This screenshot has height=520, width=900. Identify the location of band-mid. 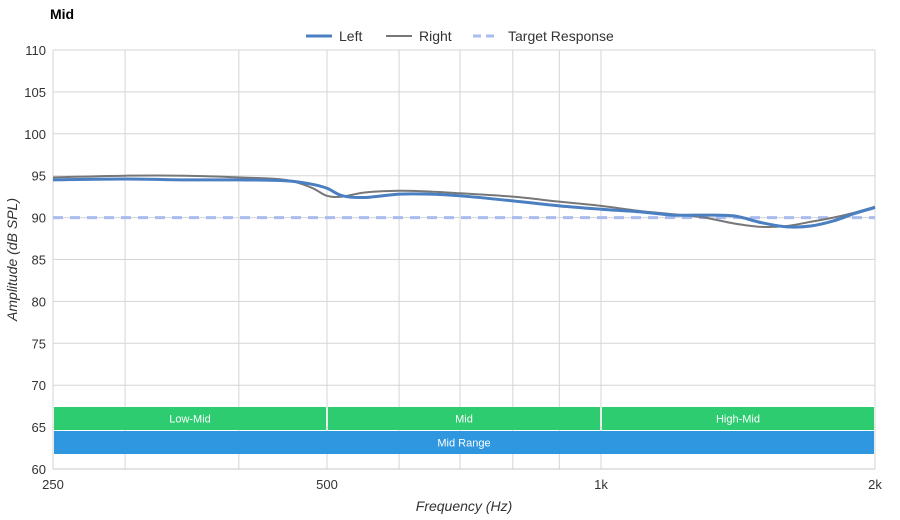
(464, 418).